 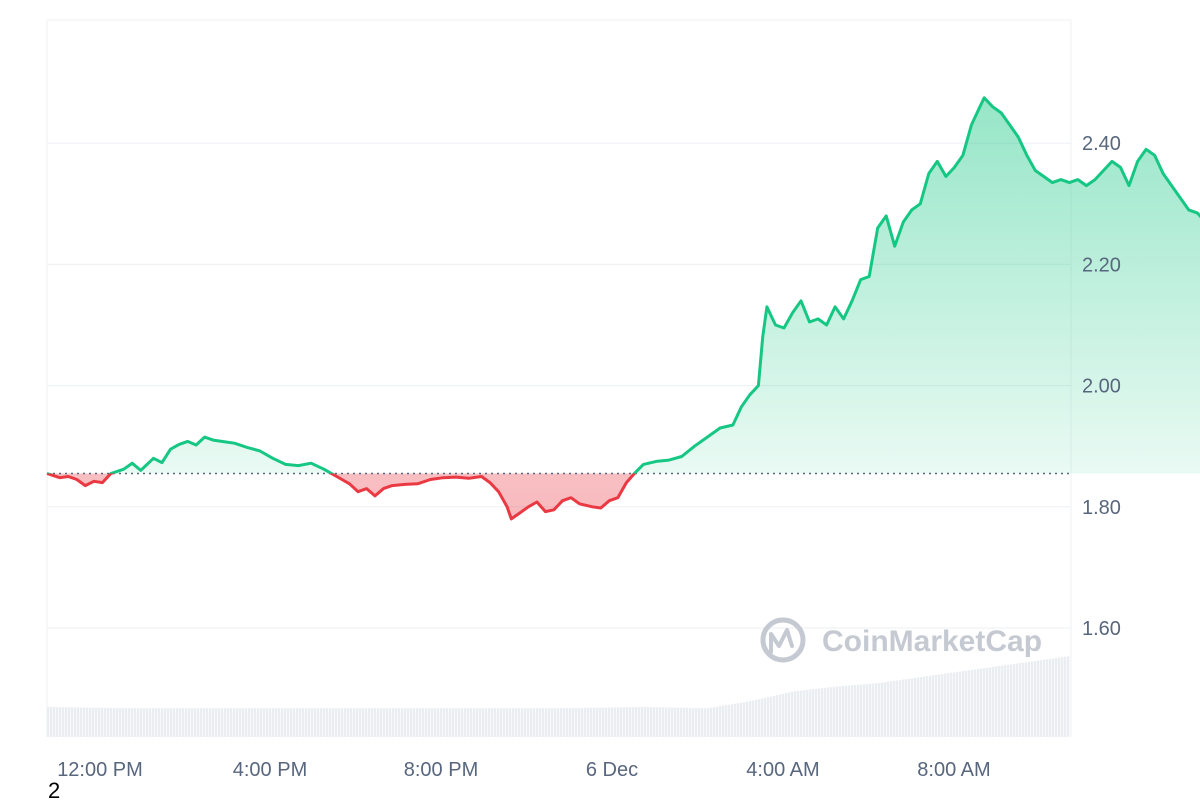 What do you see at coordinates (612, 770) in the screenshot?
I see `x-tick-label-3: 6 Dec` at bounding box center [612, 770].